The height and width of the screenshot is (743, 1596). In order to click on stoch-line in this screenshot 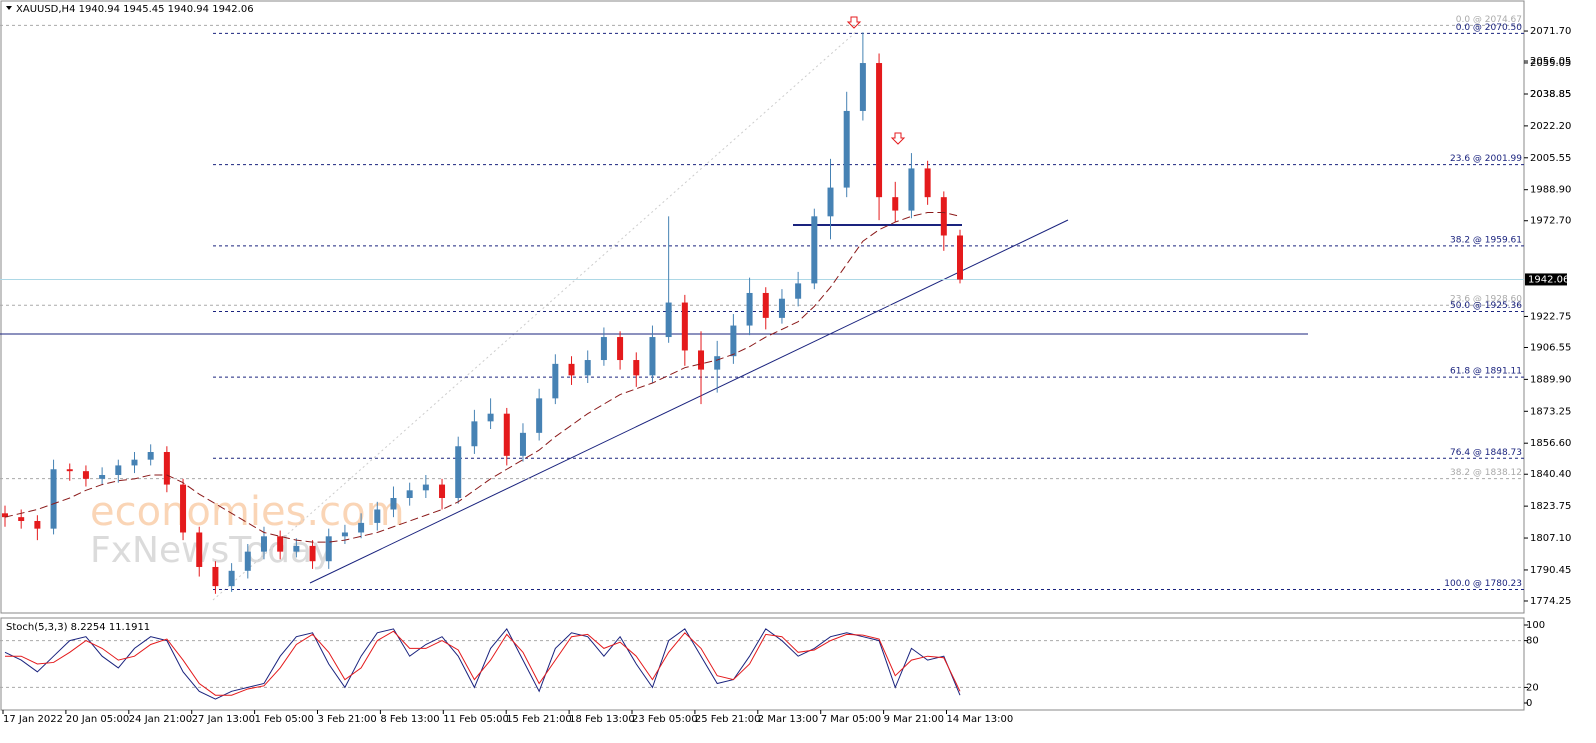, I will do `click(483, 663)`.